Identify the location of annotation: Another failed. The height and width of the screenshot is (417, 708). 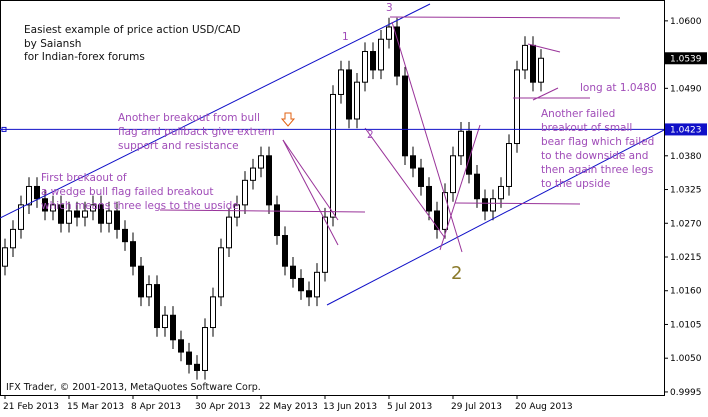
(578, 114).